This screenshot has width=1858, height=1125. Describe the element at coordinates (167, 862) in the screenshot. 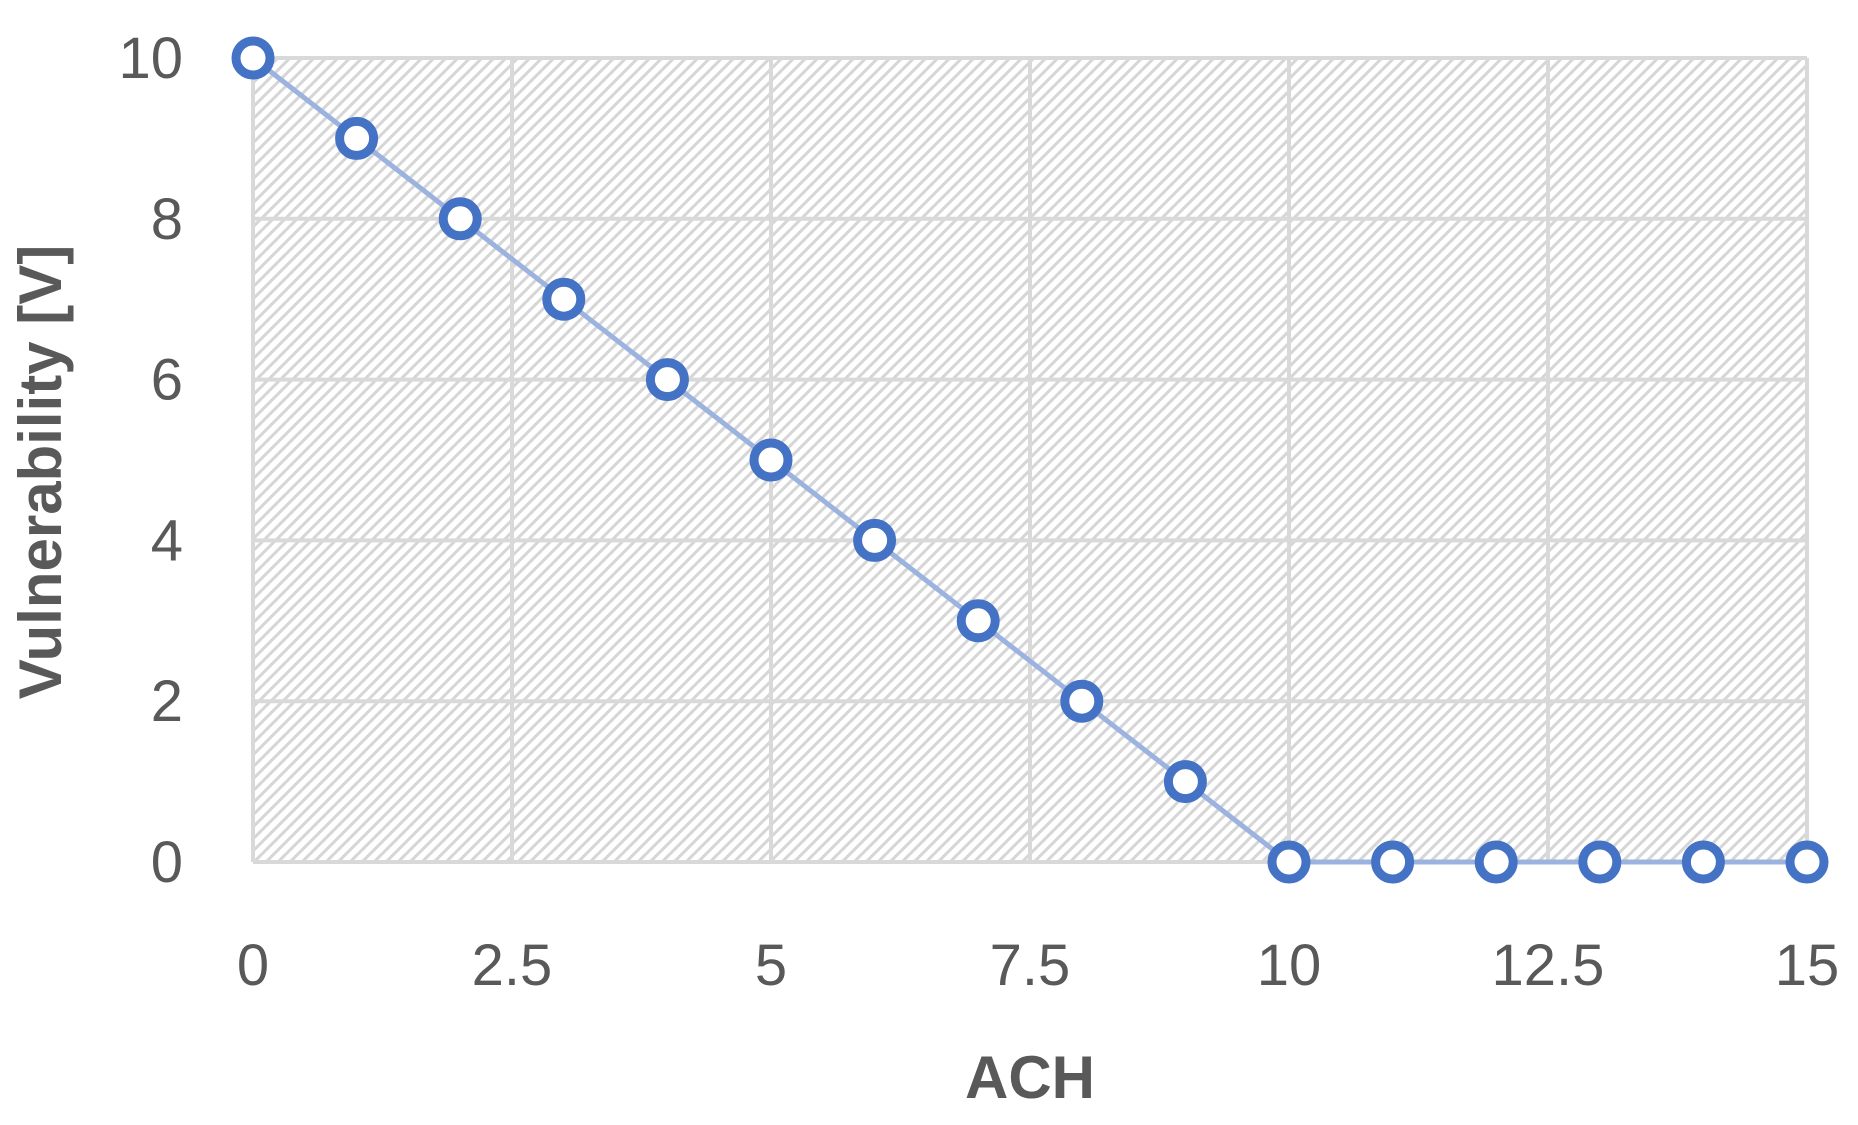

I see `y-tick-label: 0` at that location.